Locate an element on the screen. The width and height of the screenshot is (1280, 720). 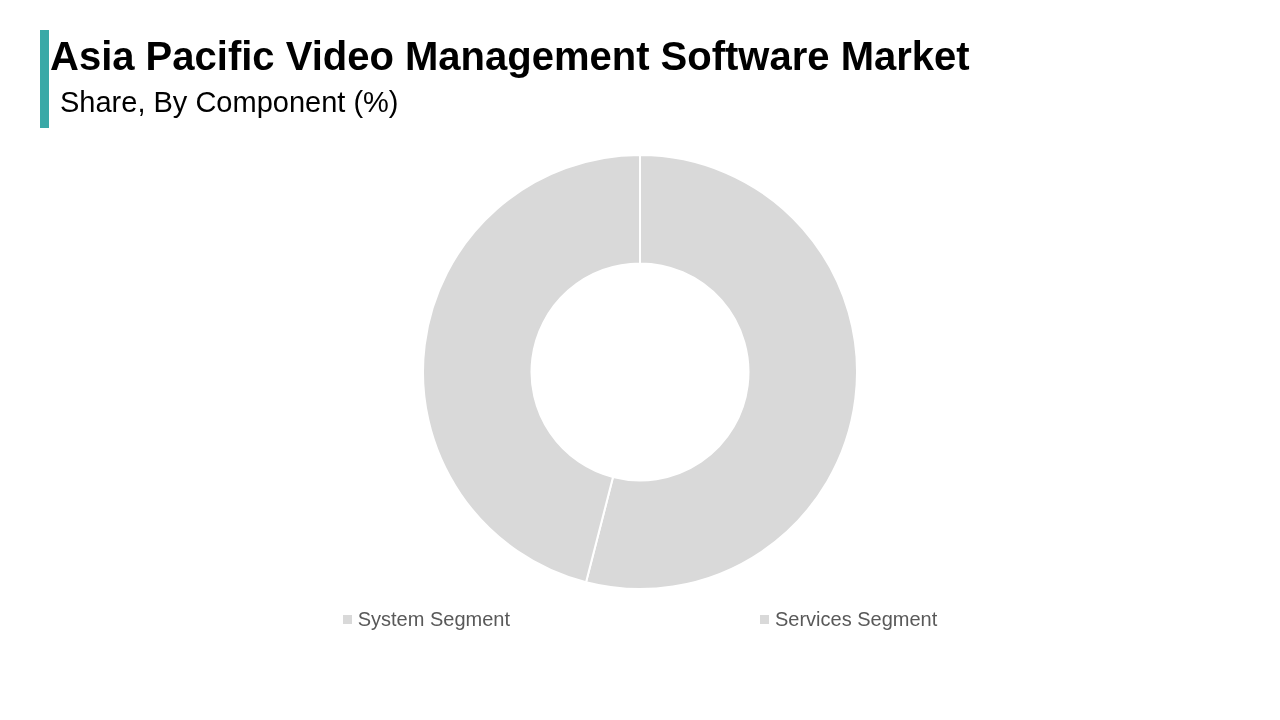
chart-title: Asia Pacific Video Management Software Market is located at coordinates (510, 56).